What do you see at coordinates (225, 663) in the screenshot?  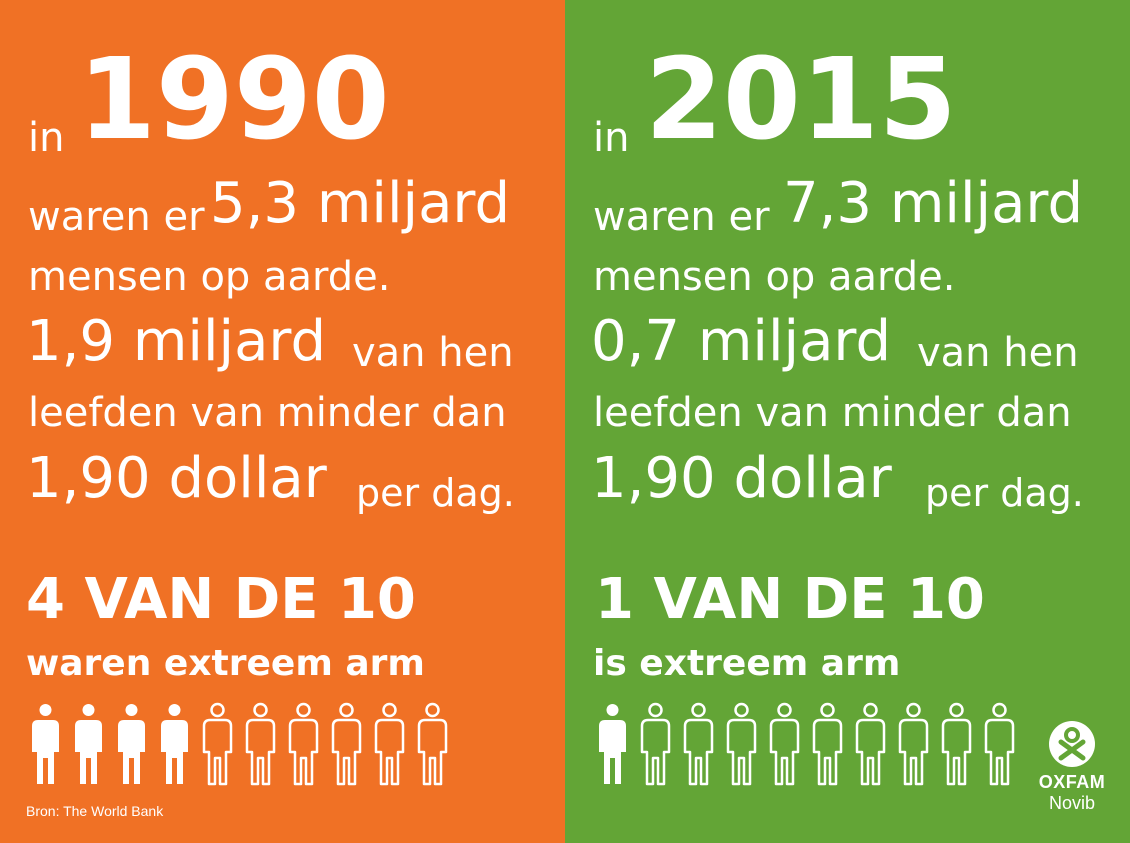 I see `ratio-caption: waren extreem arm` at bounding box center [225, 663].